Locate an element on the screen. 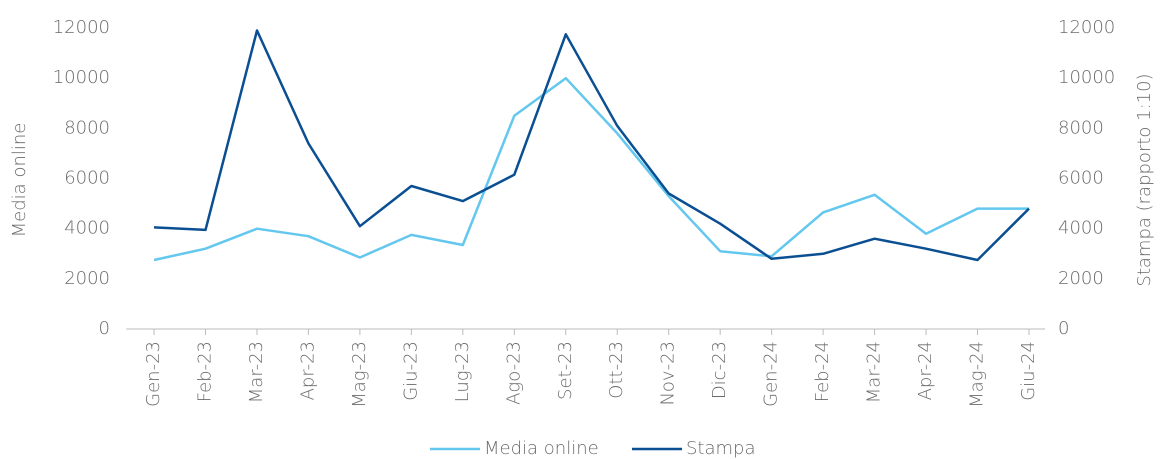 The image size is (1161, 459). x-tick-label: Mag-24 is located at coordinates (977, 374).